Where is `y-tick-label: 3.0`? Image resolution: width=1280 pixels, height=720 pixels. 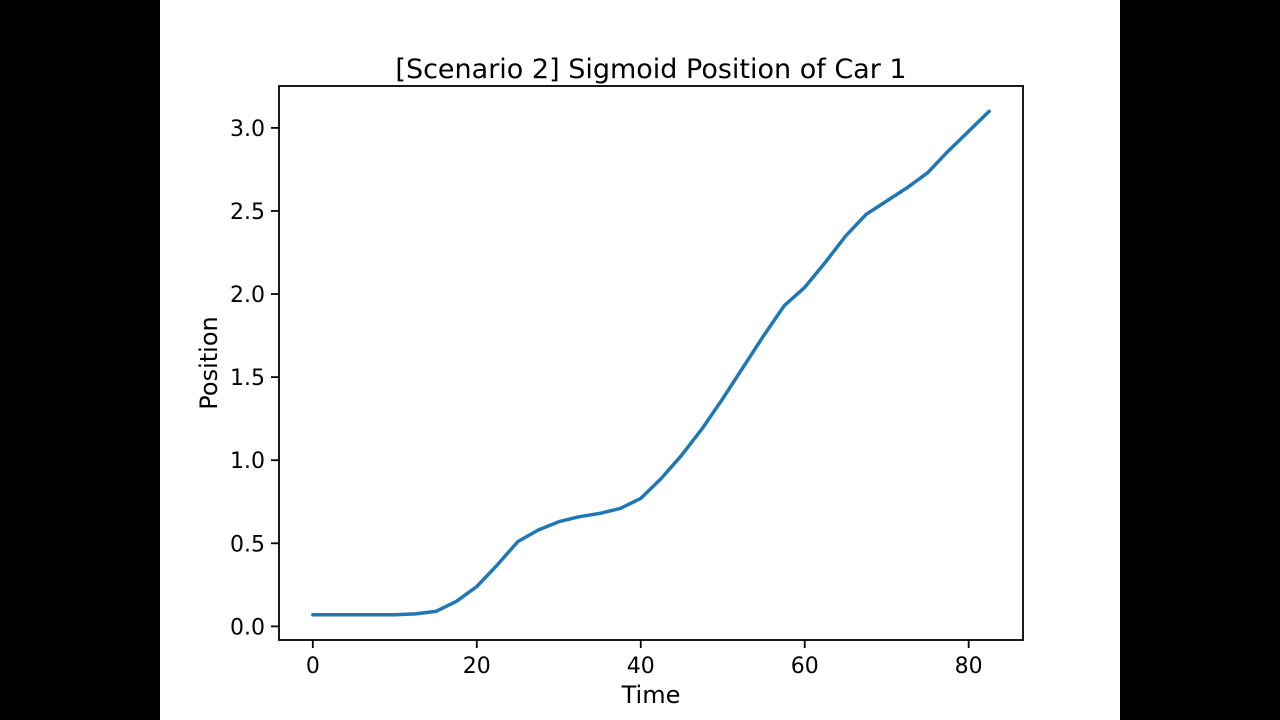
y-tick-label: 3.0 is located at coordinates (247, 129).